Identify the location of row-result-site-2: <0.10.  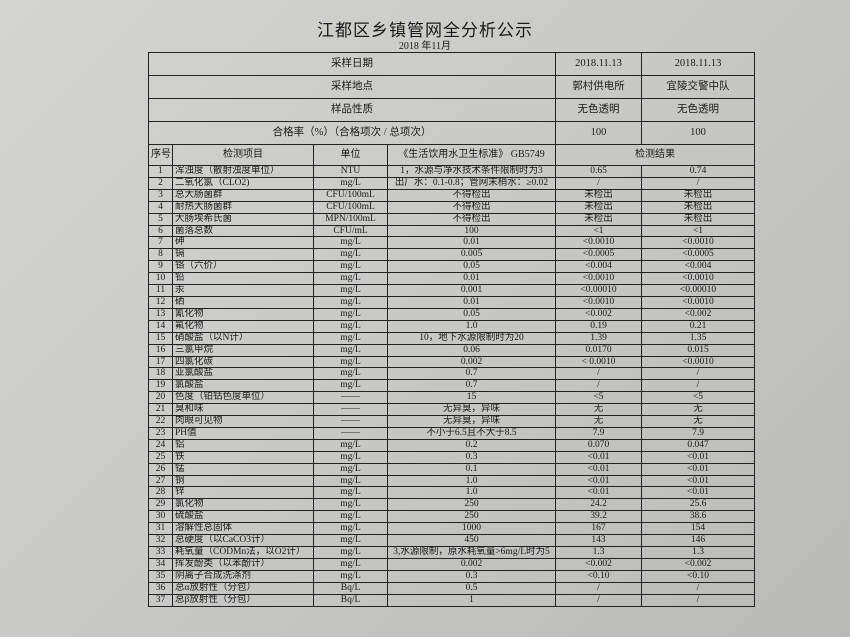
(698, 576).